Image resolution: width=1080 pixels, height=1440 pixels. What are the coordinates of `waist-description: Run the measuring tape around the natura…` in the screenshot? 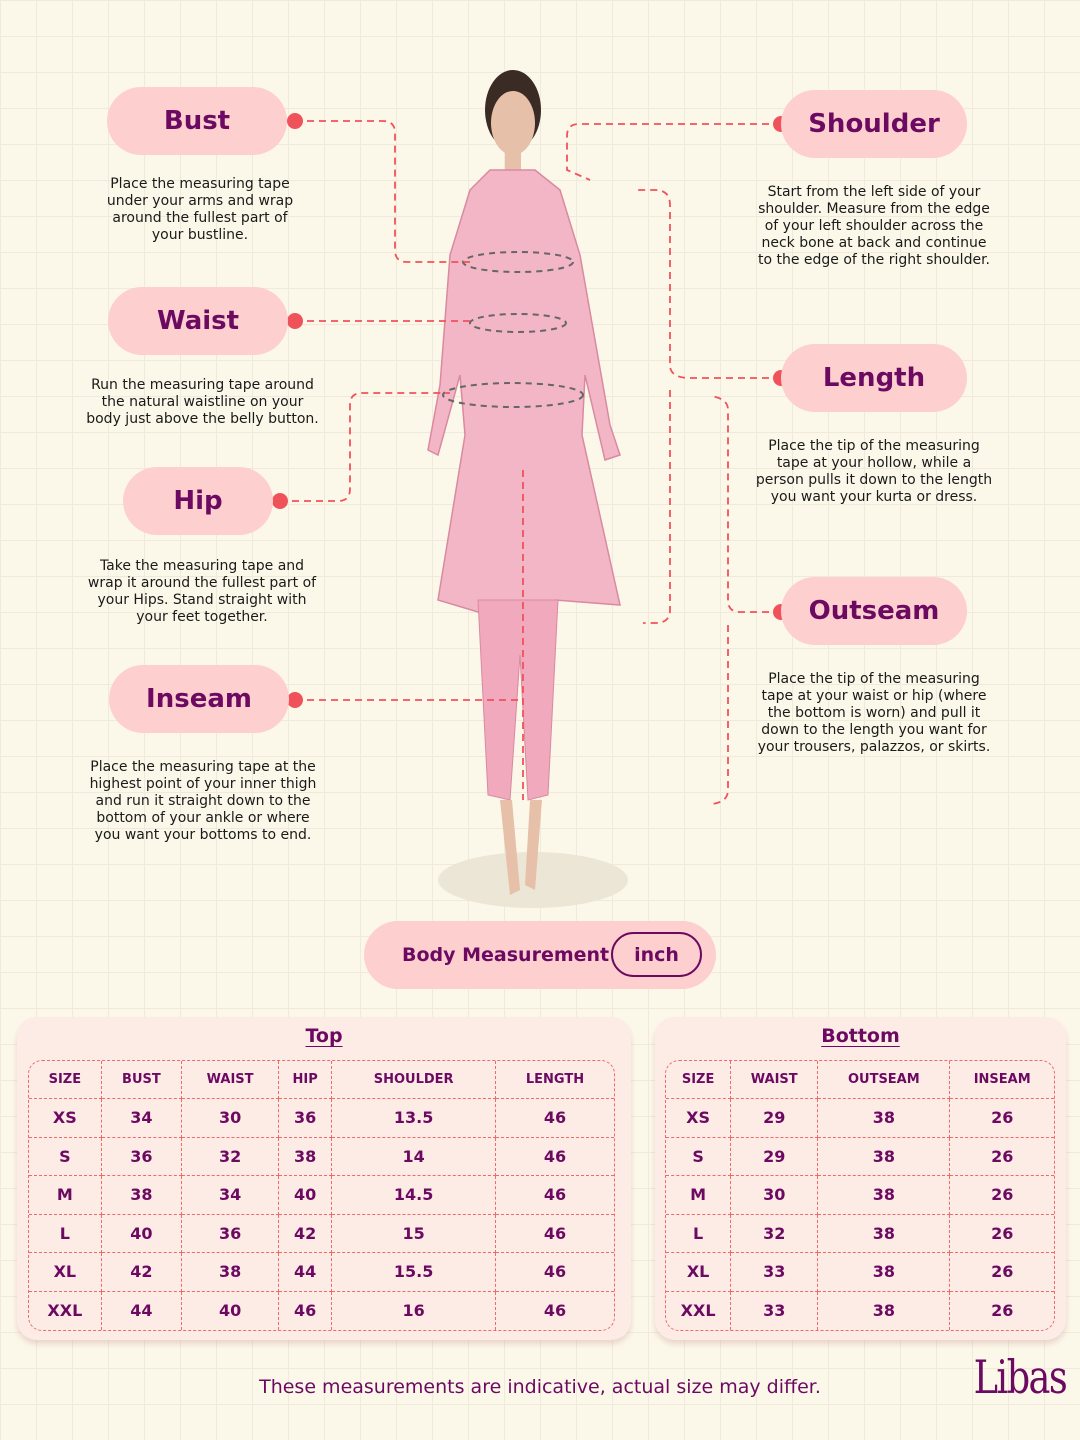 It's located at (202, 402).